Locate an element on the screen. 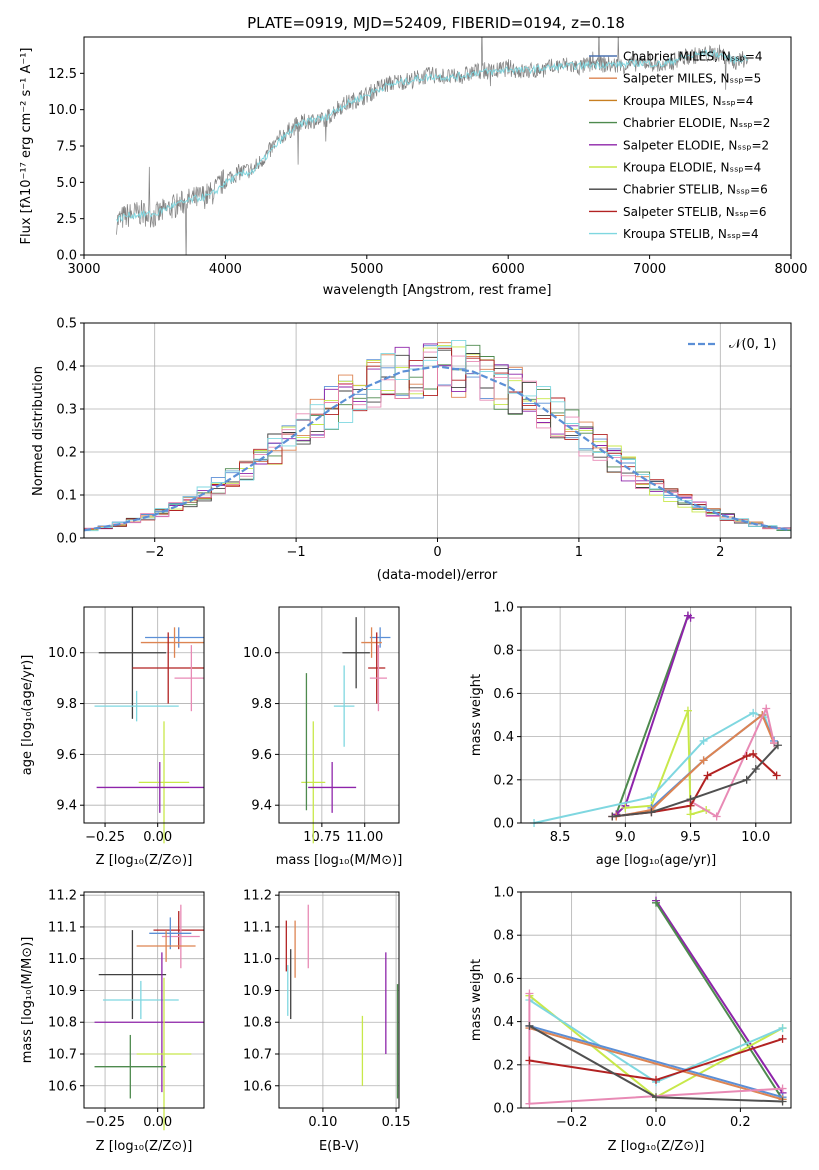  x-tick-label: 9.0 is located at coordinates (625, 837).